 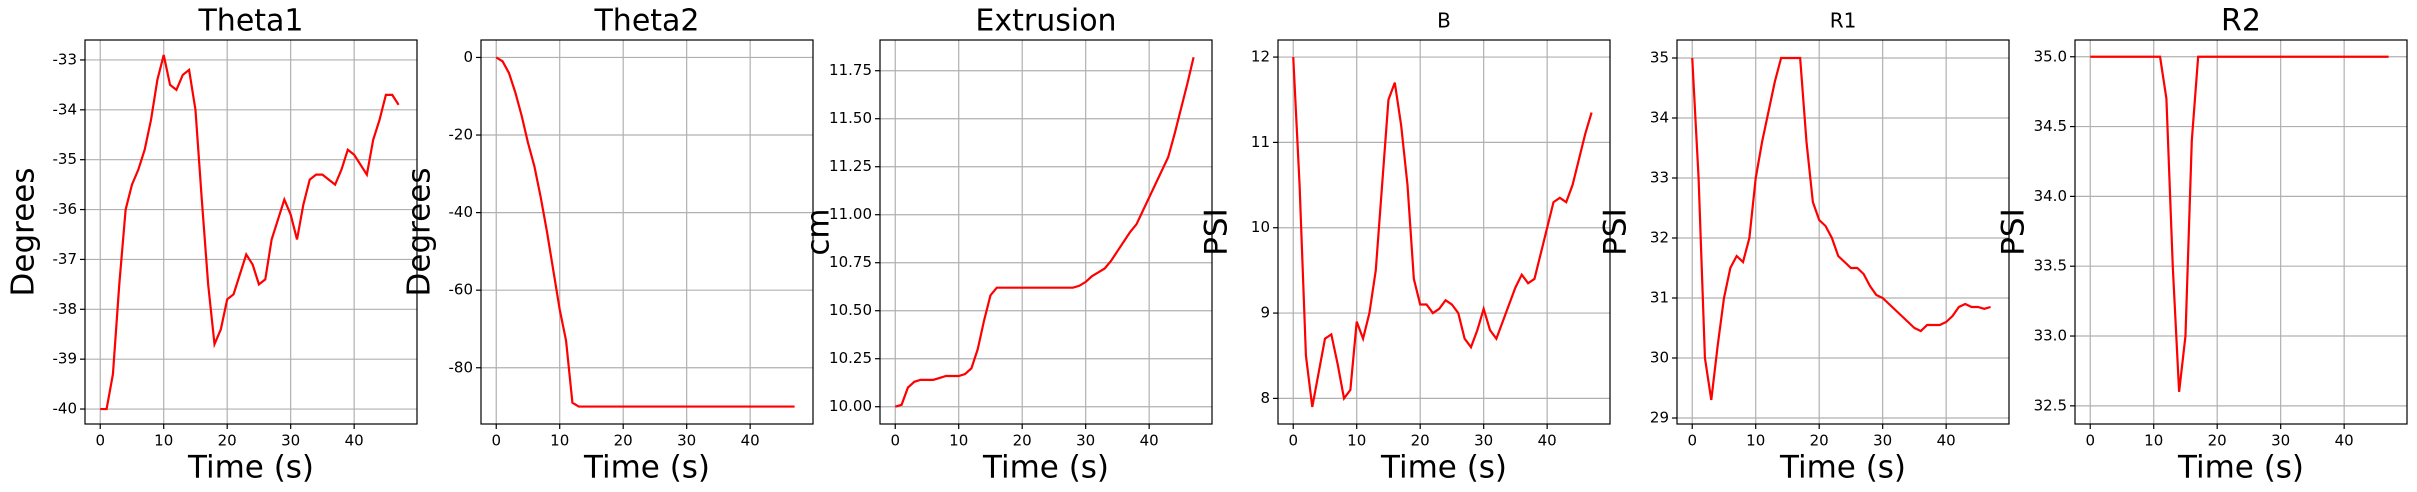 I want to click on y-tick-label: -60, so click(x=461, y=290).